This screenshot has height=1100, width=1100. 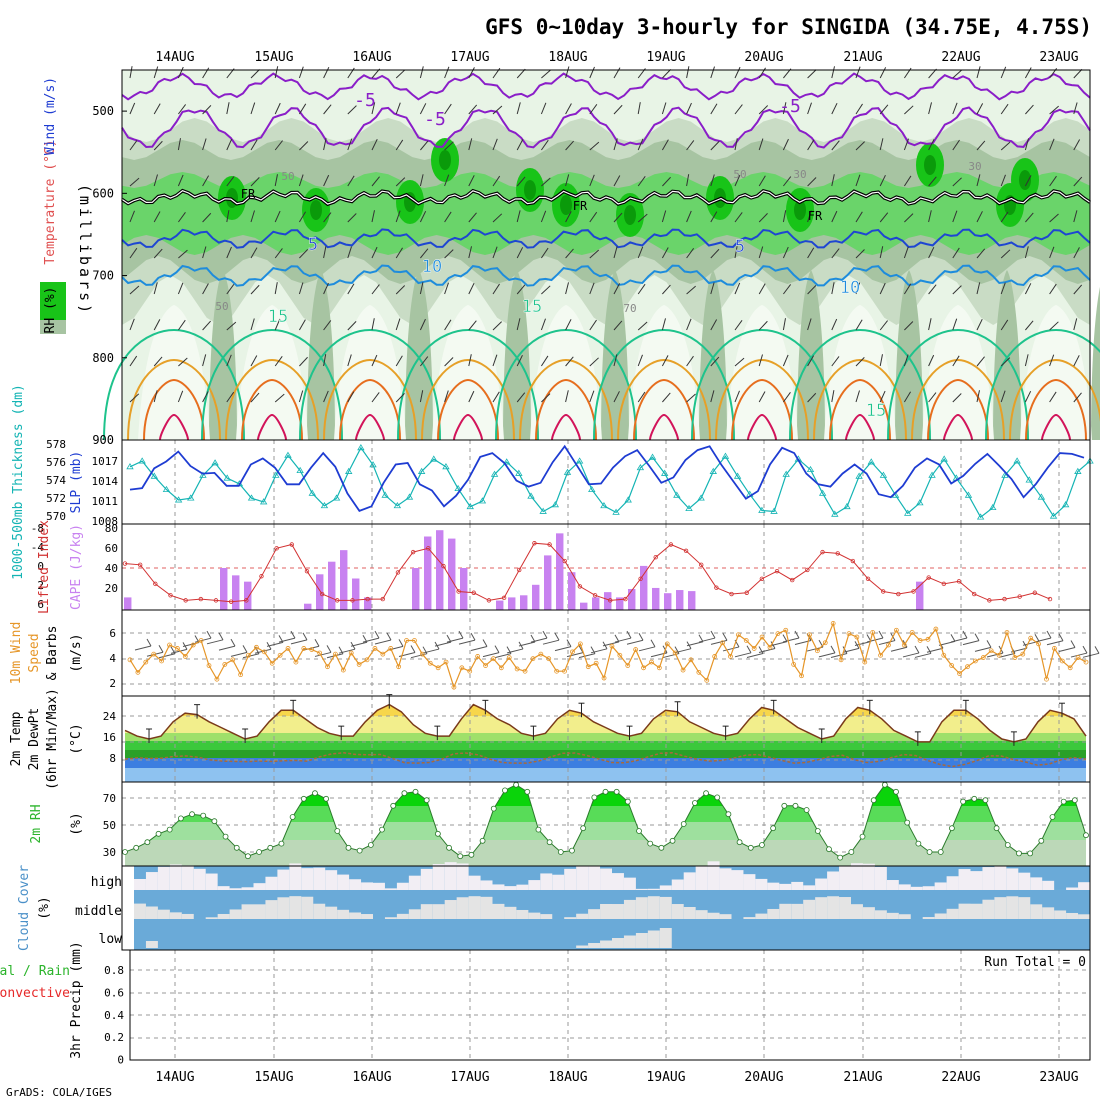 I want to click on ylabel-temp-2: 2m DewPt, so click(x=34, y=739).